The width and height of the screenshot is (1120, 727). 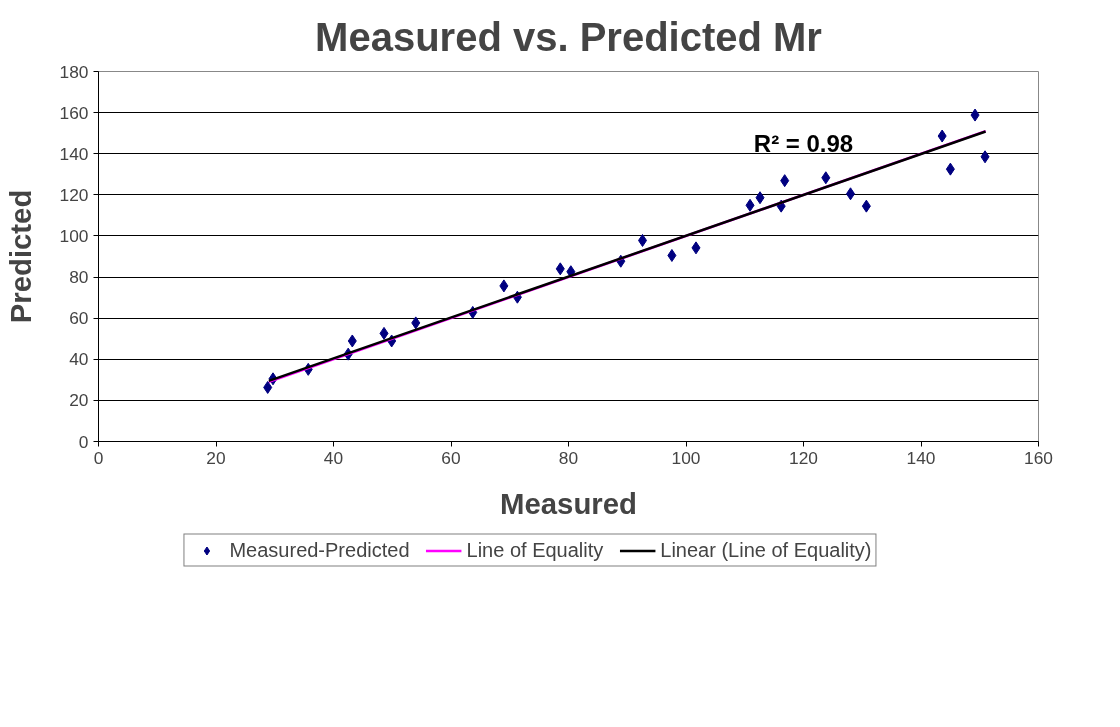 I want to click on y-tick-label: 140, so click(x=74, y=153).